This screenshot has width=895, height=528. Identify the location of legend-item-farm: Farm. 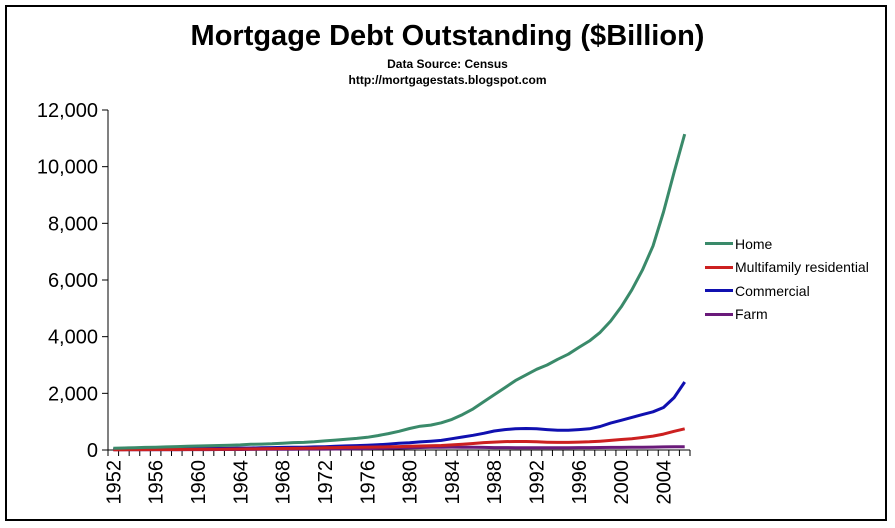
(787, 315).